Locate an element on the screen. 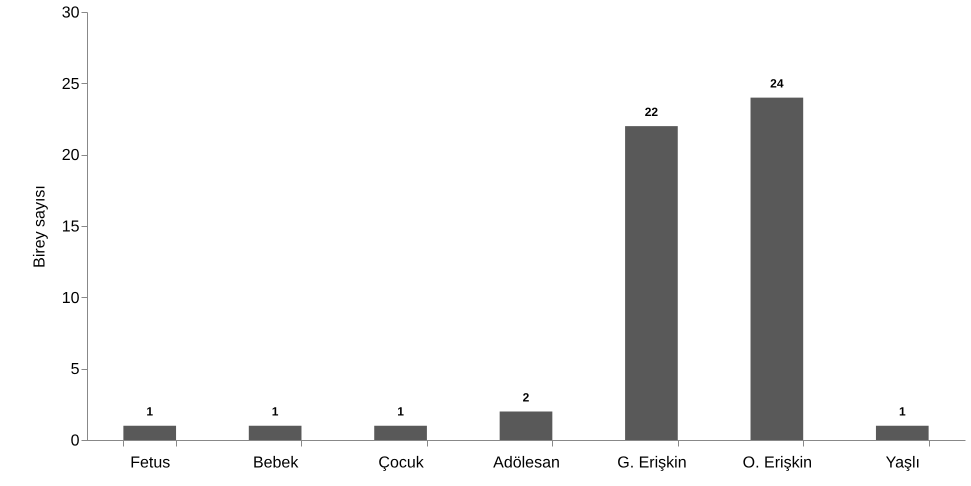  data-label: 2 is located at coordinates (526, 397).